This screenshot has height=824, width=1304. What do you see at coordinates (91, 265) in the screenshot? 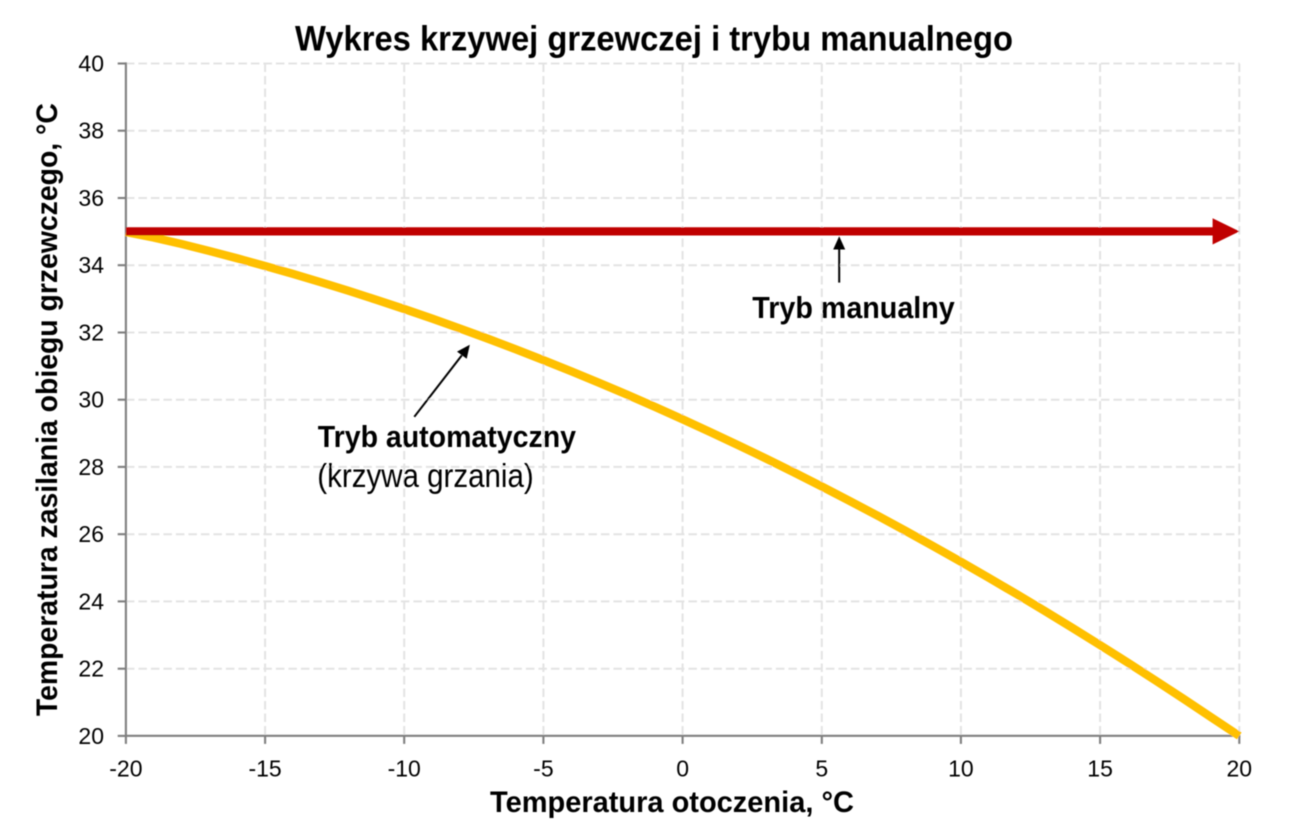
I see `svg-text: 34` at bounding box center [91, 265].